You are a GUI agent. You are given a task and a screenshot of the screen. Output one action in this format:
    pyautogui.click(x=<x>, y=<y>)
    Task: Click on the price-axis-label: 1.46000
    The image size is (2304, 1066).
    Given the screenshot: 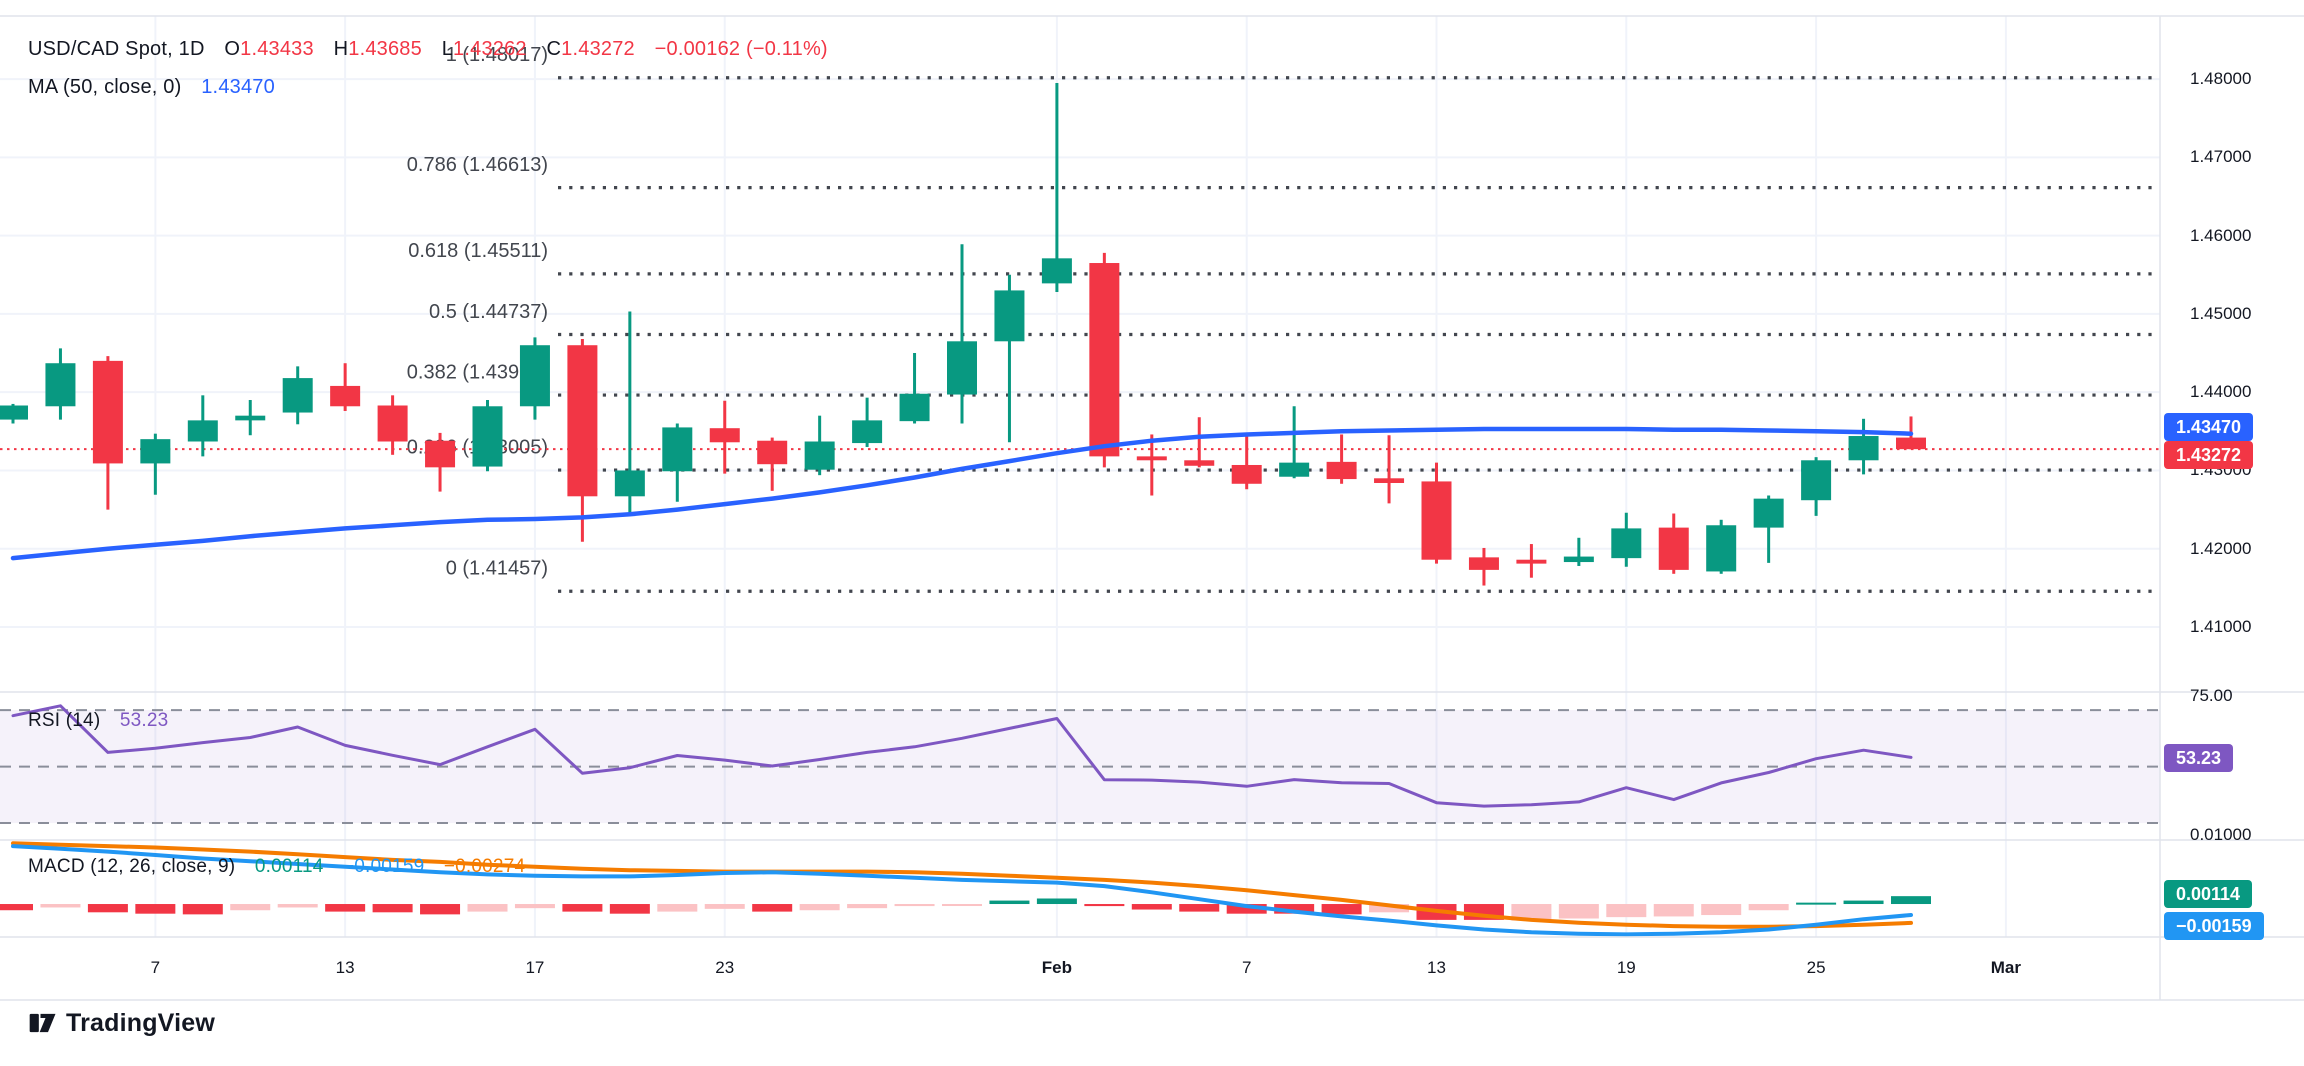 What is the action you would take?
    pyautogui.click(x=2221, y=235)
    